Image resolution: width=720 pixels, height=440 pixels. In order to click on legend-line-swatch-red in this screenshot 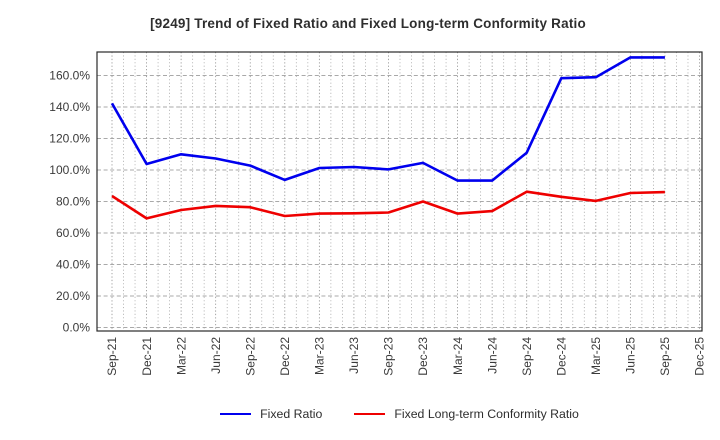, I will do `click(370, 414)`.